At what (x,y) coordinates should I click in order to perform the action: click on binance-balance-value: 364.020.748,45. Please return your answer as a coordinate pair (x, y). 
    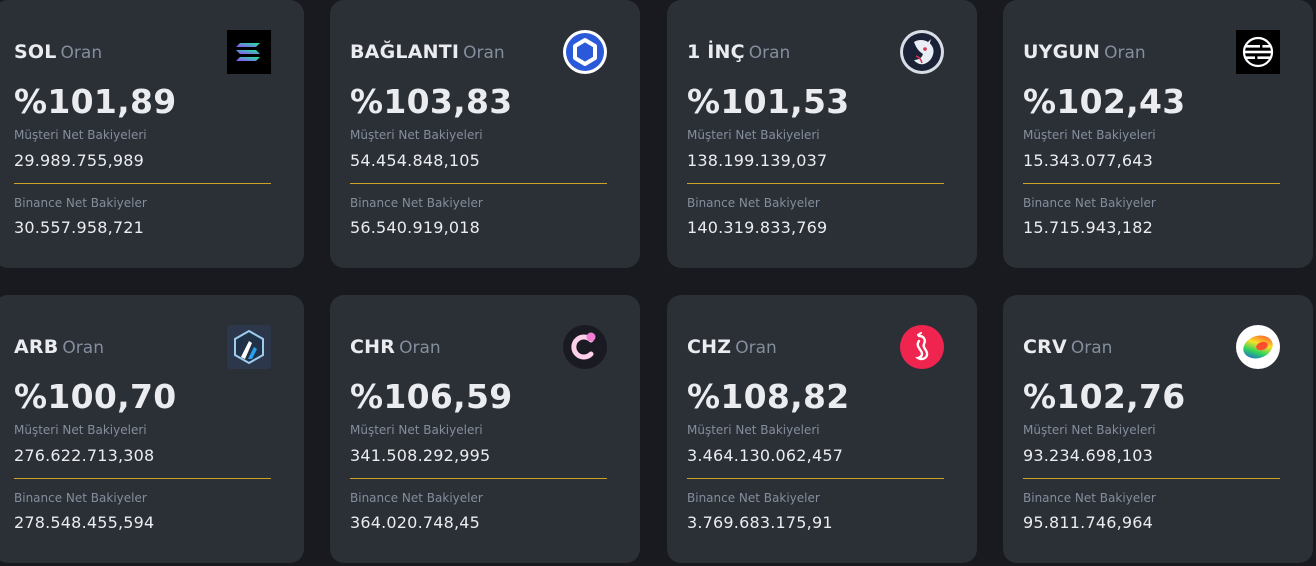
    Looking at the image, I should click on (415, 522).